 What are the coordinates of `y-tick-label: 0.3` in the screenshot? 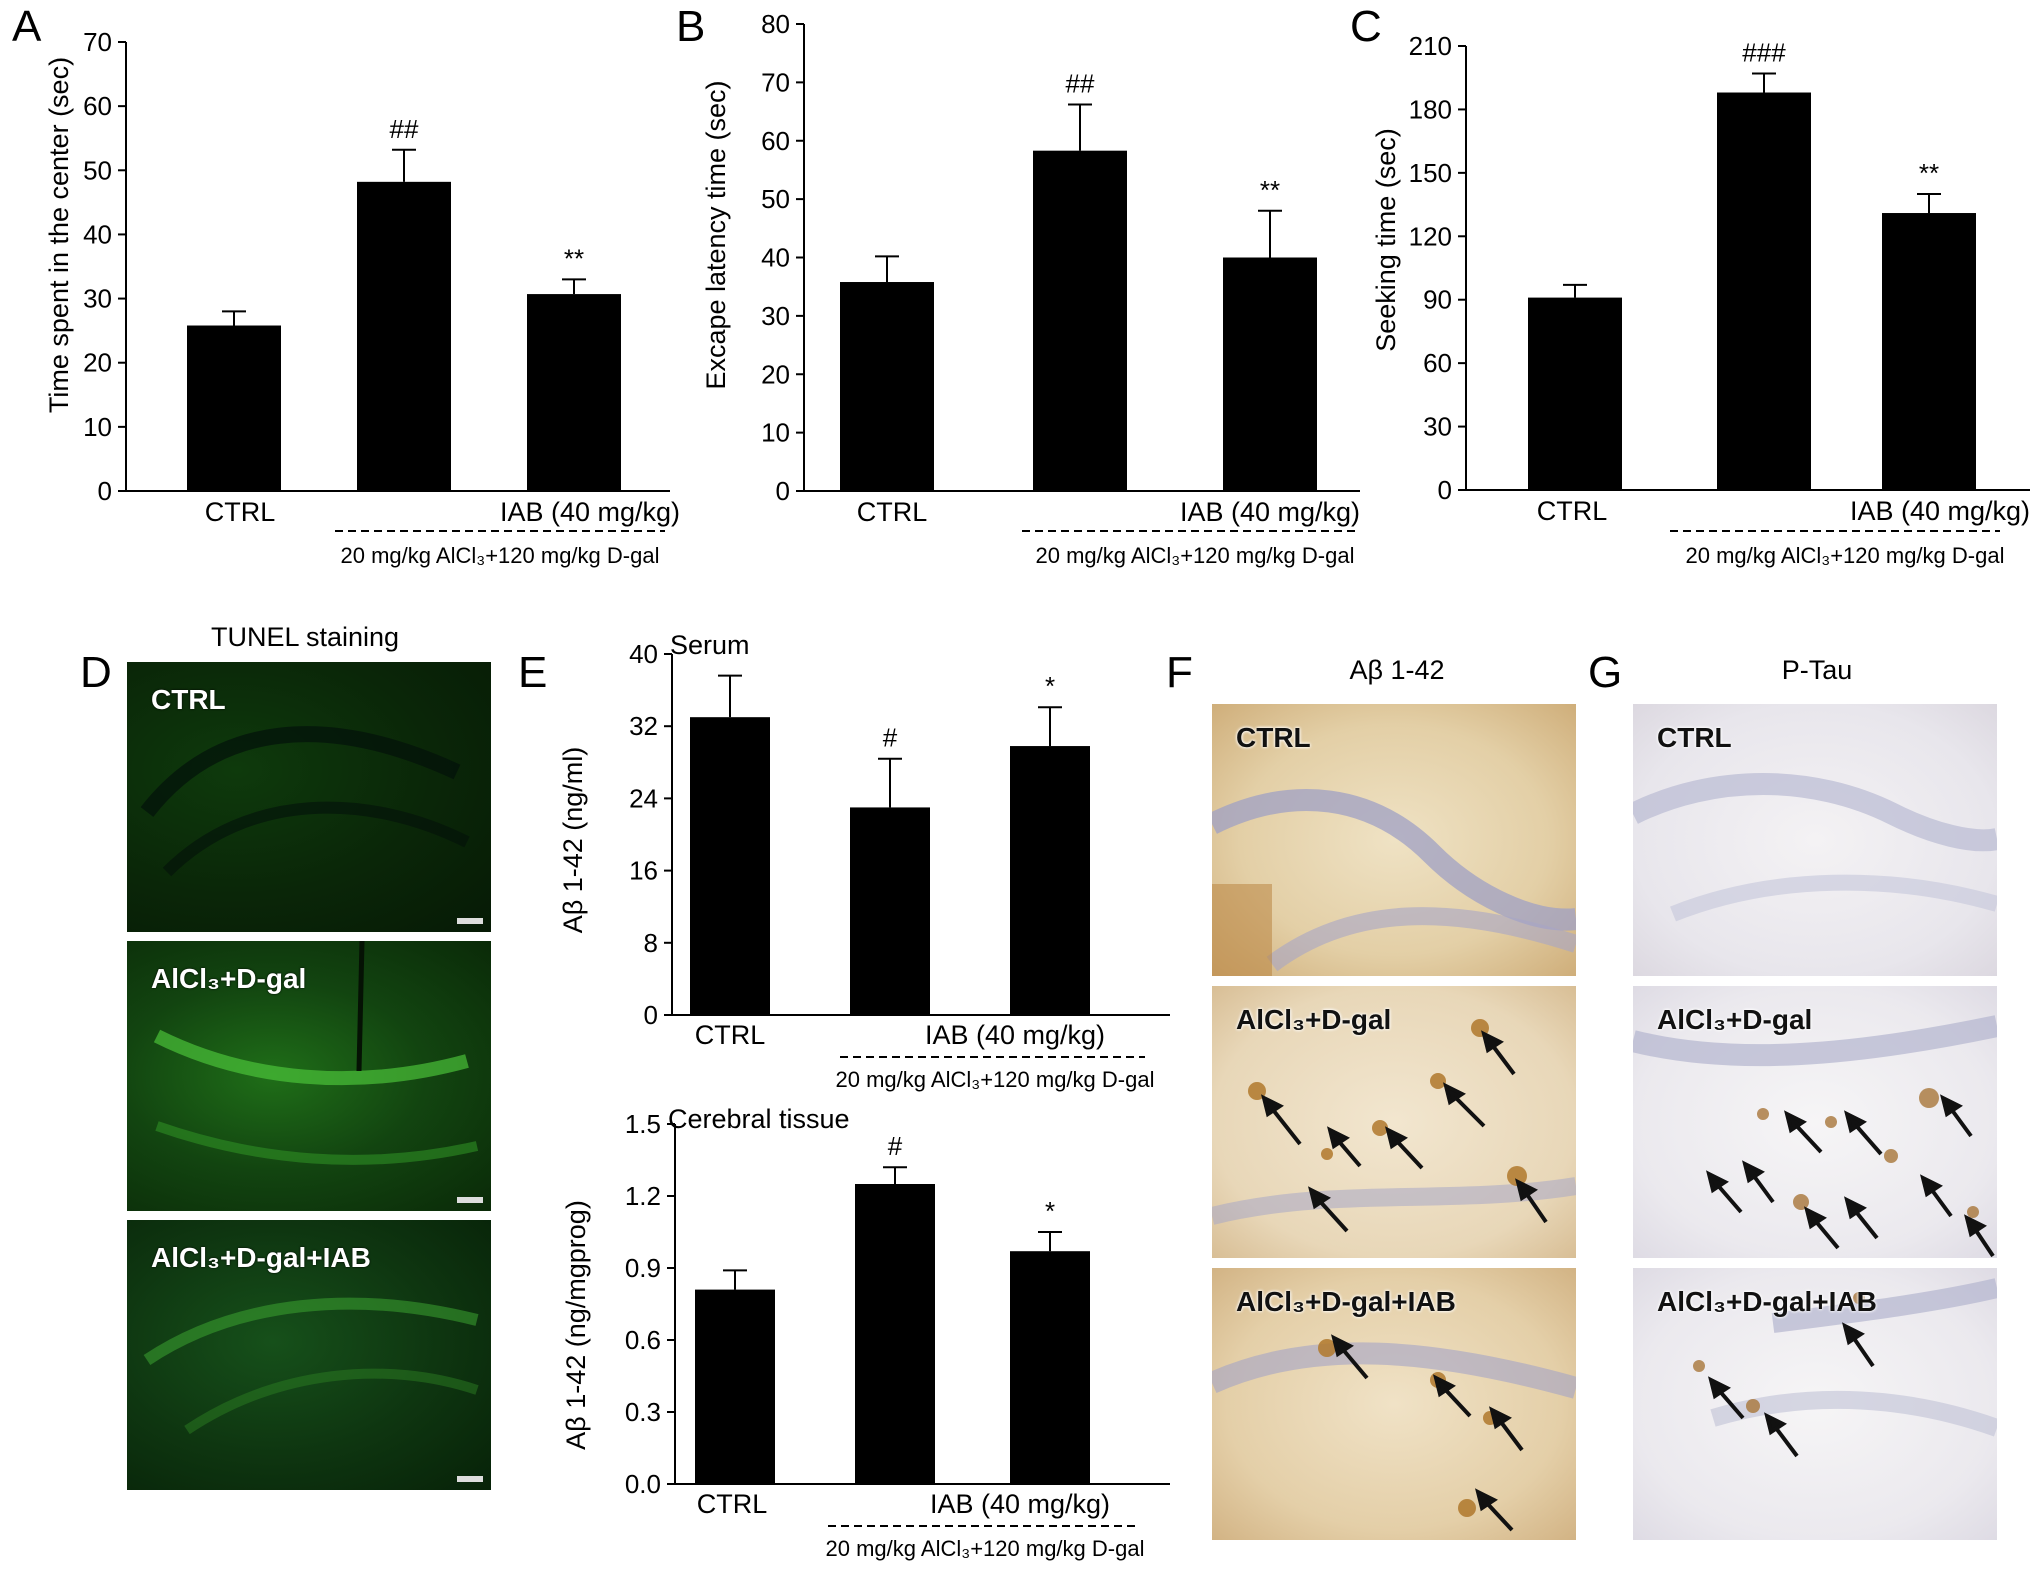 It's located at (643, 1412).